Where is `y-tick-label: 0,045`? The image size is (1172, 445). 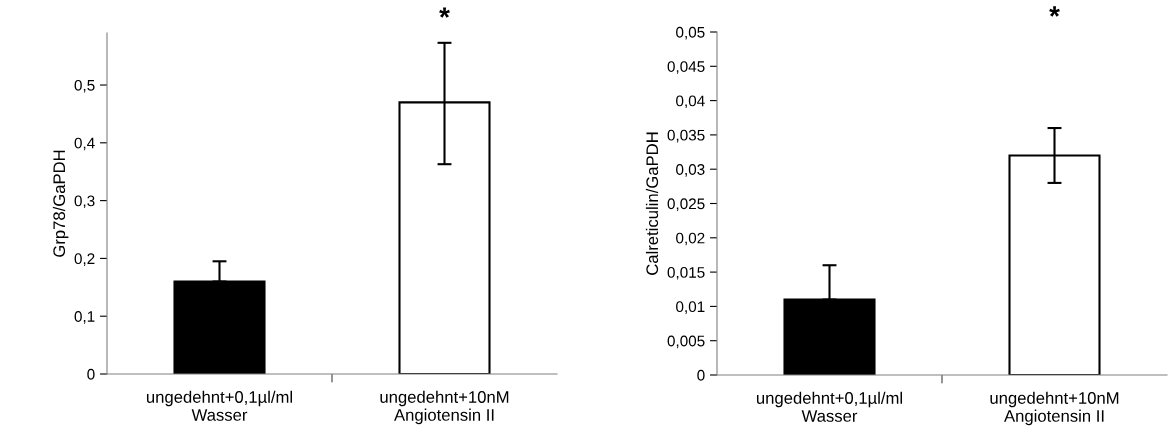 y-tick-label: 0,045 is located at coordinates (686, 67).